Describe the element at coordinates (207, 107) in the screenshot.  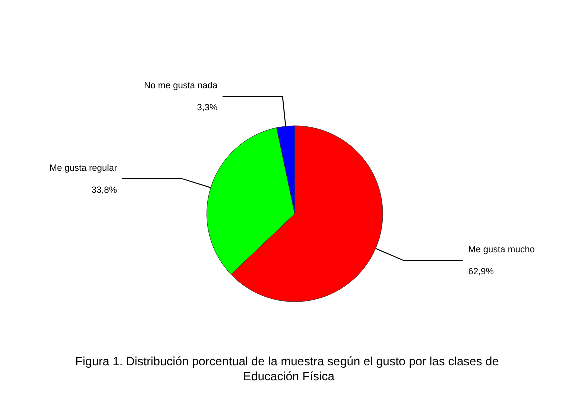
I see `data-label: 3,3%` at that location.